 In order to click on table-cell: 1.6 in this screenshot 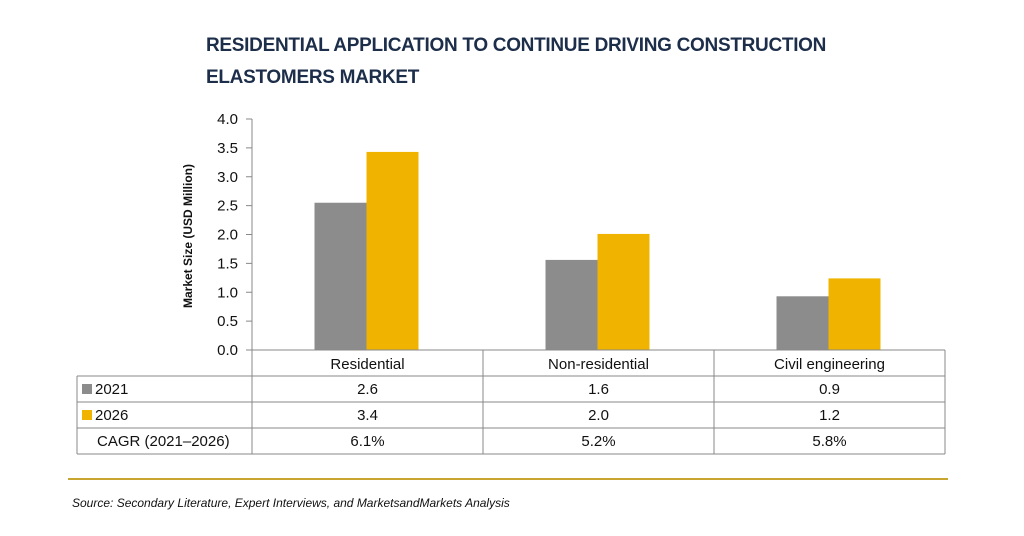, I will do `click(598, 389)`.